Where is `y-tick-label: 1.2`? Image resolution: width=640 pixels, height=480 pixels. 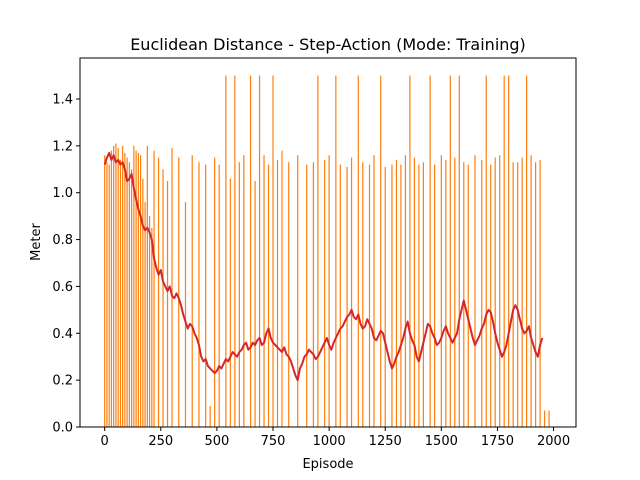 y-tick-label: 1.2 is located at coordinates (62, 146).